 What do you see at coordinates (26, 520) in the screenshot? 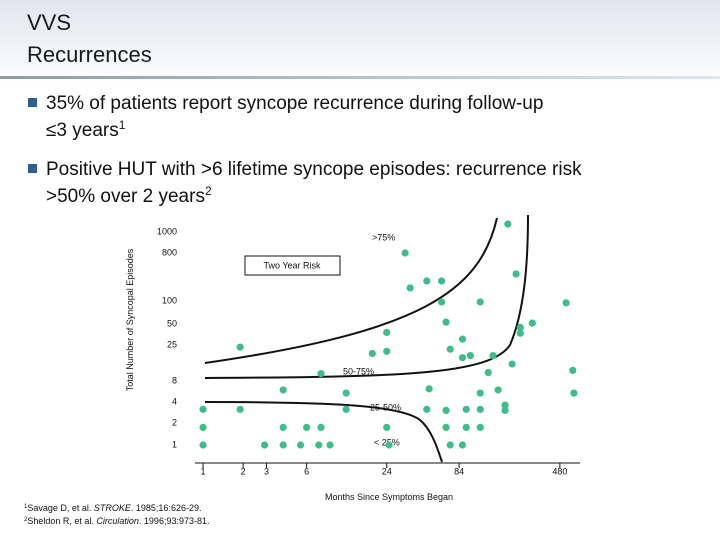
I see `footnote-mark: 2` at bounding box center [26, 520].